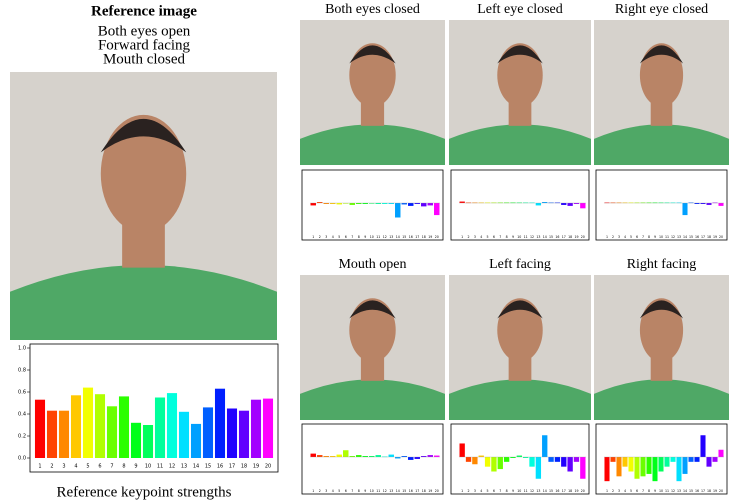 The width and height of the screenshot is (729, 504). What do you see at coordinates (22, 437) in the screenshot?
I see `y-tick-label: 0.2` at bounding box center [22, 437].